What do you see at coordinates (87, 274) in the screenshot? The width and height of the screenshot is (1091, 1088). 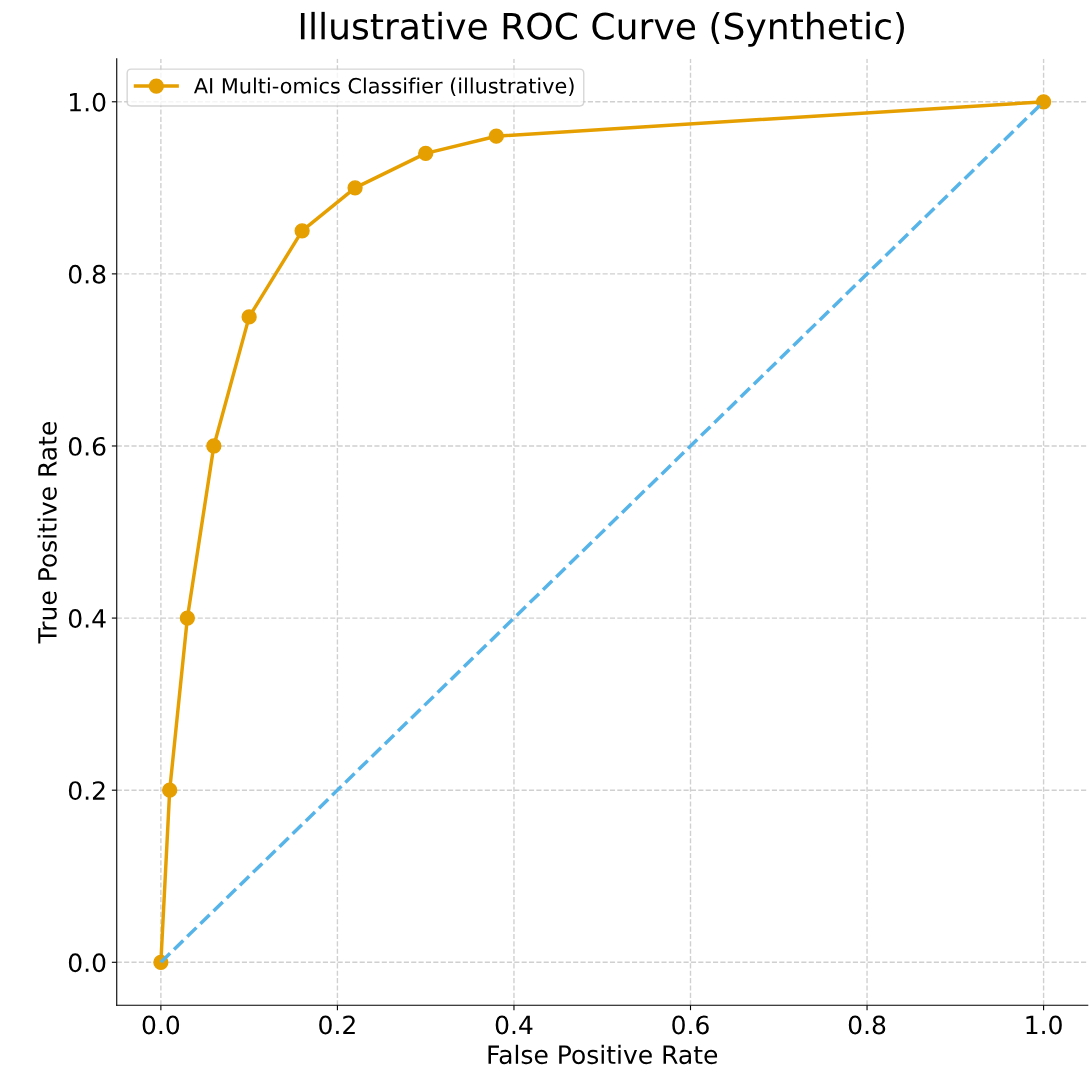 I see `y-tick-label: 0.8` at bounding box center [87, 274].